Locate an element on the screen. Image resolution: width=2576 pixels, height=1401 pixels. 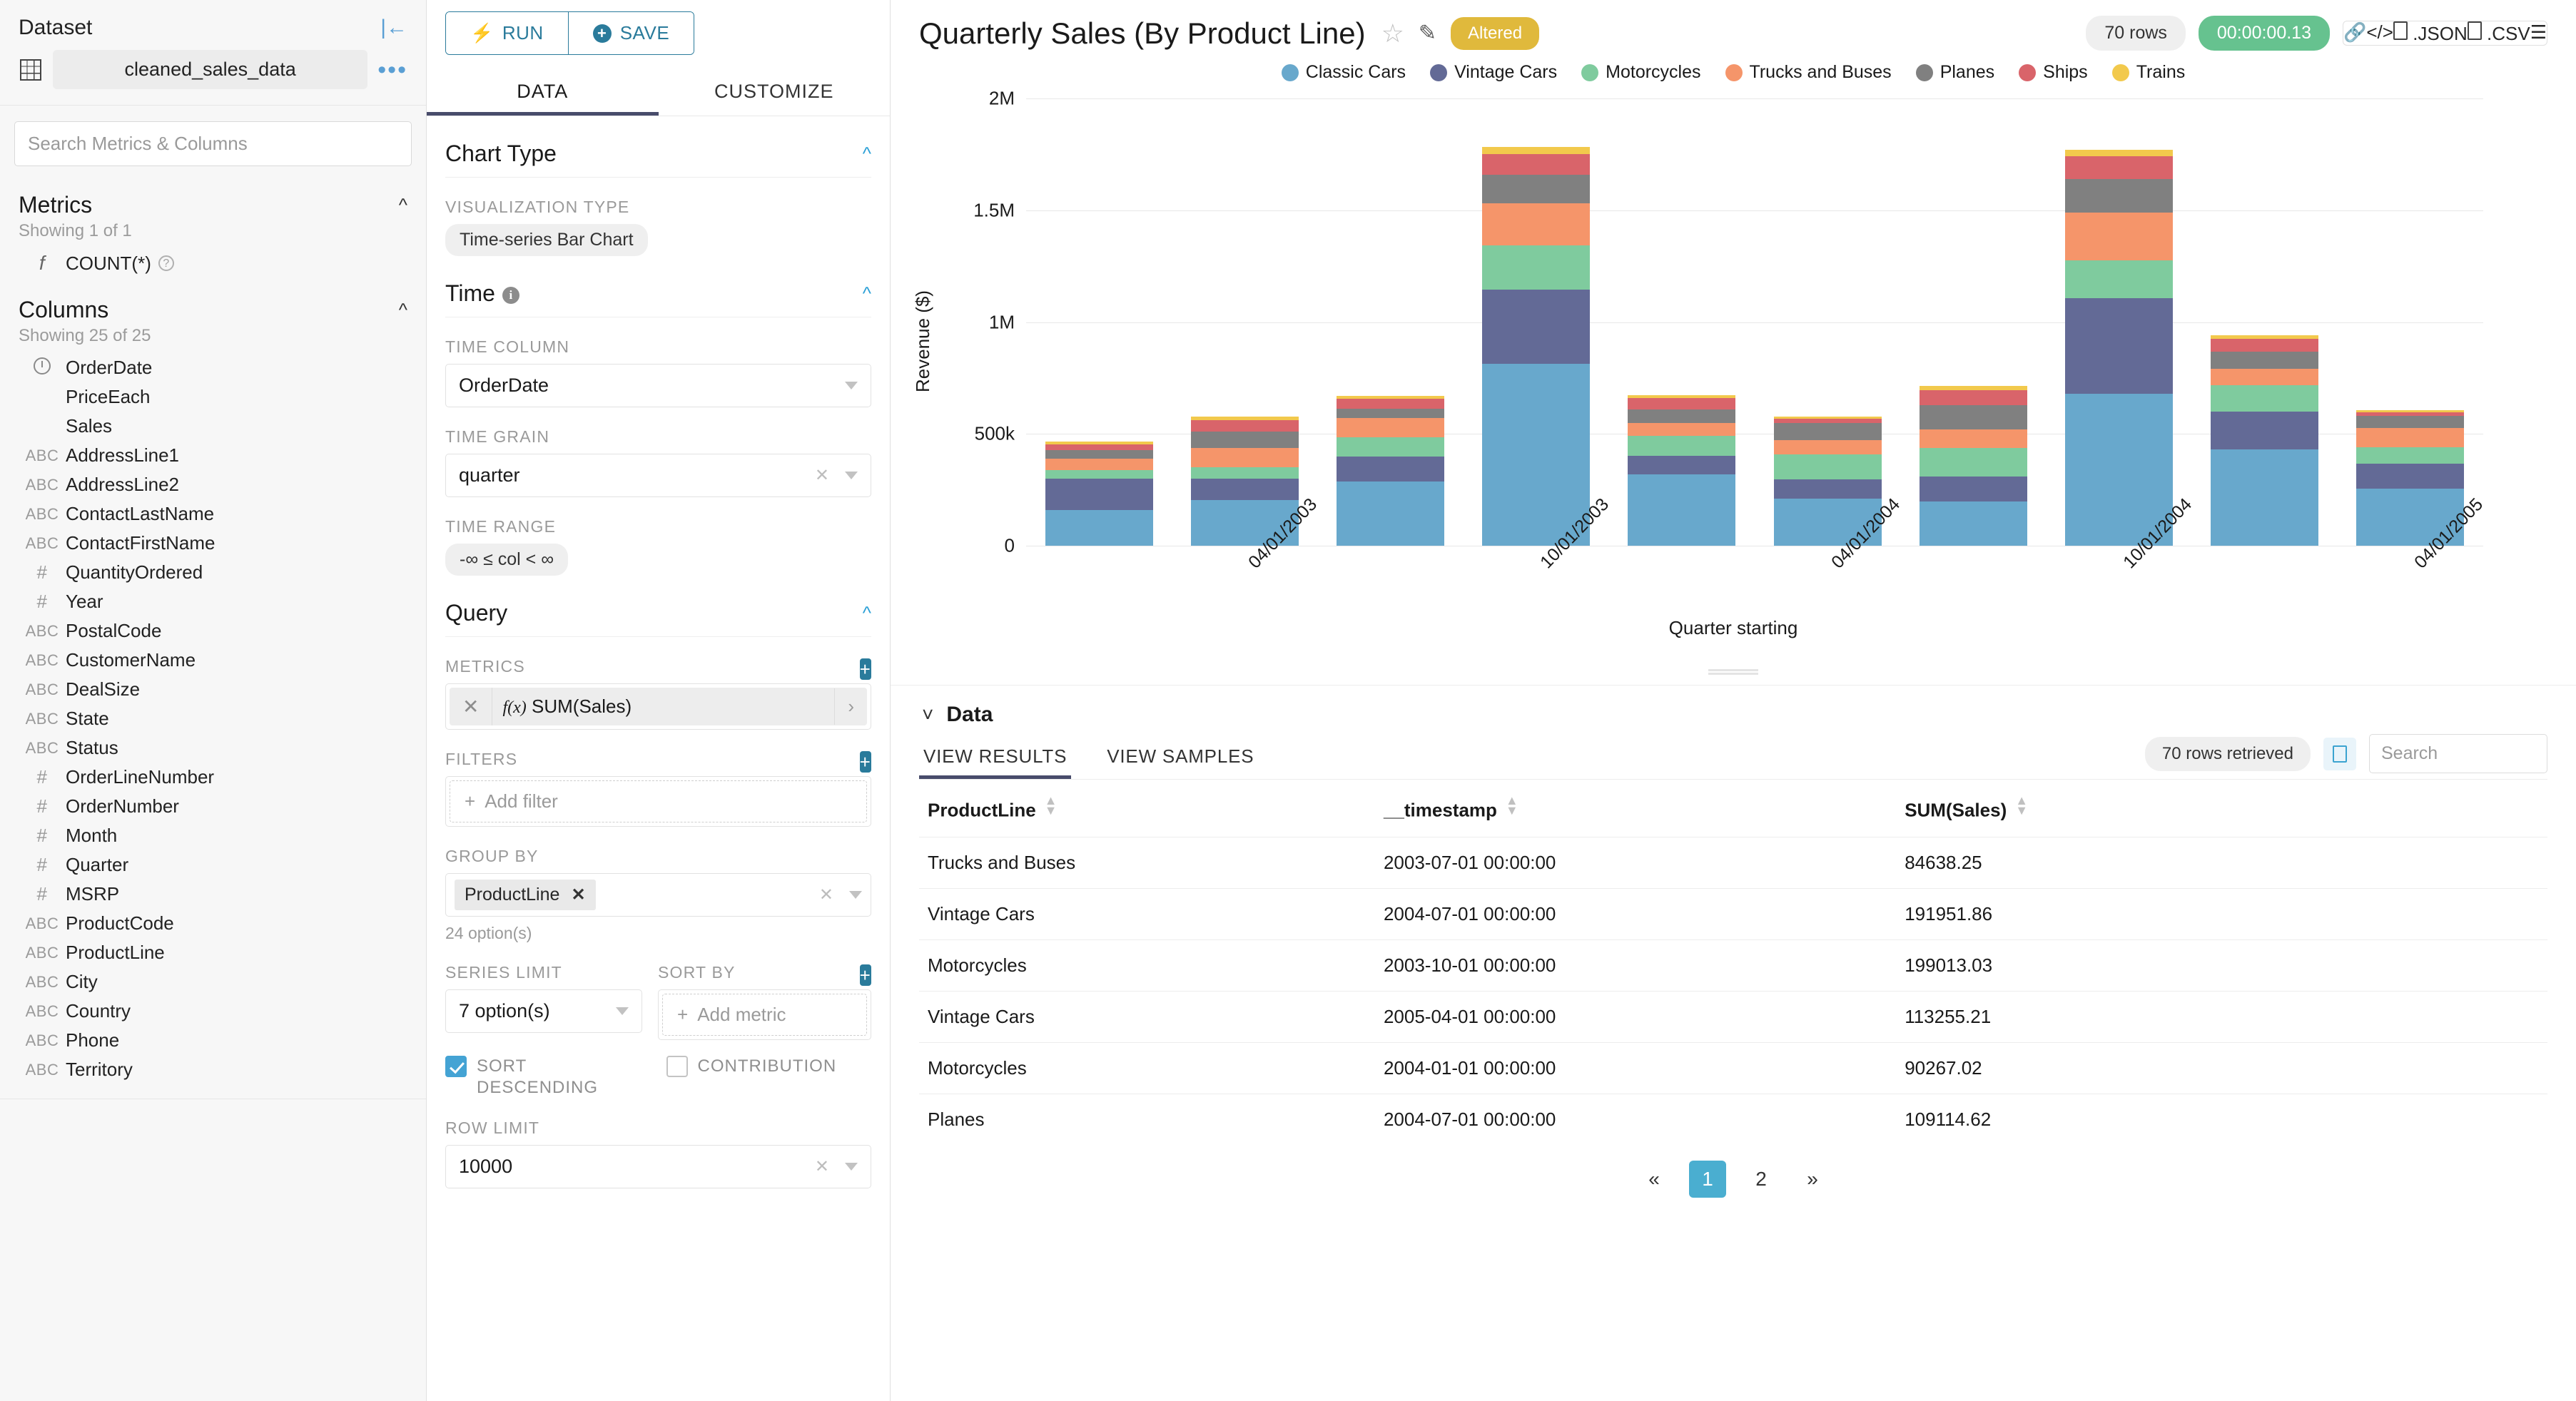
legend-item-planes: Planes is located at coordinates (1954, 72).